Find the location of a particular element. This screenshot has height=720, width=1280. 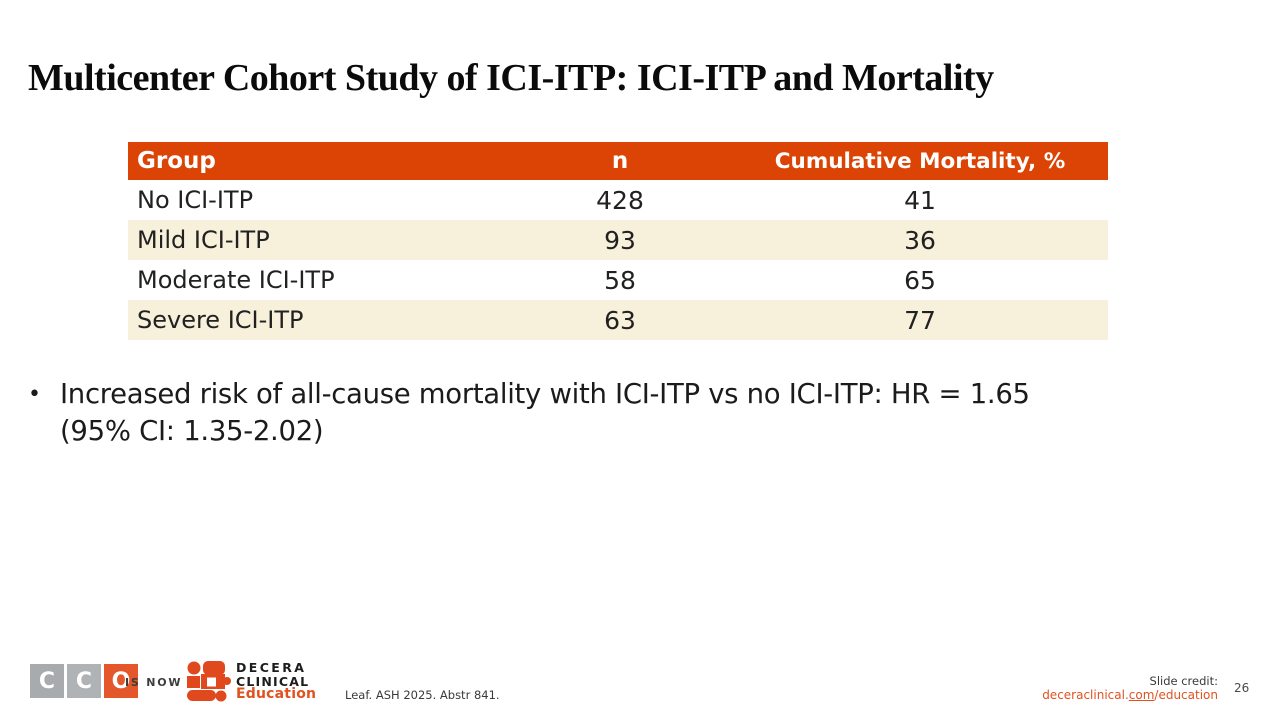

cell-mortality: 41 is located at coordinates (920, 200).